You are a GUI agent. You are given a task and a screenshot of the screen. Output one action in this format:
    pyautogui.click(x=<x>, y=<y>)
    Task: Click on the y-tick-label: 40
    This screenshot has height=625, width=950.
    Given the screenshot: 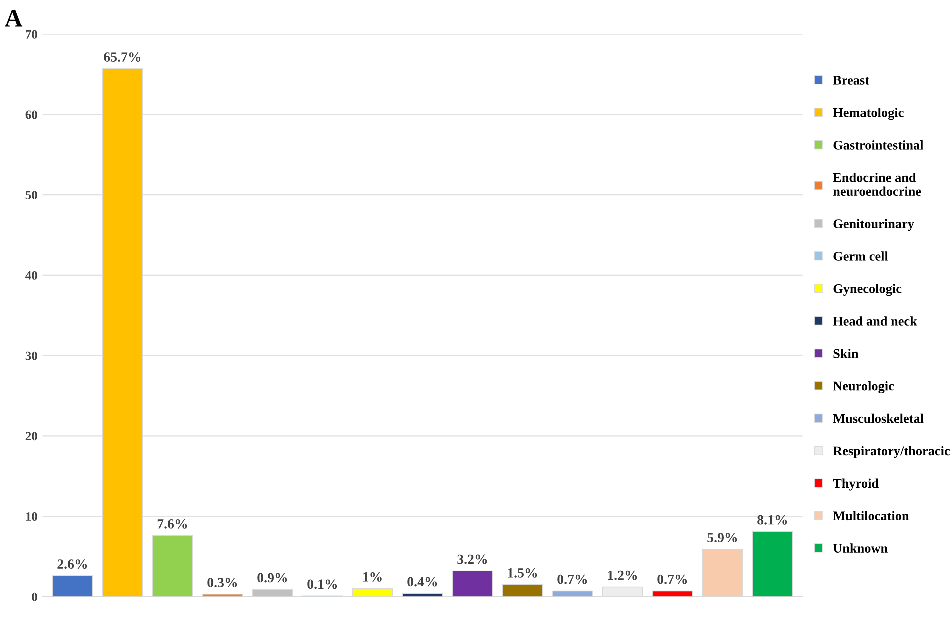 What is the action you would take?
    pyautogui.click(x=32, y=275)
    